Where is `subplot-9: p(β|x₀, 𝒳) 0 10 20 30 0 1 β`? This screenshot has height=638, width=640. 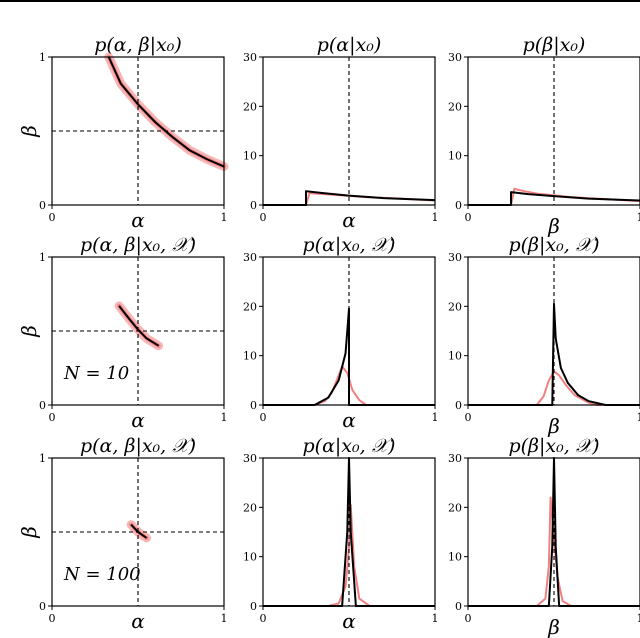
subplot-9: p(β|x₀, 𝒳) 0 10 20 30 0 1 β is located at coordinates (544, 536).